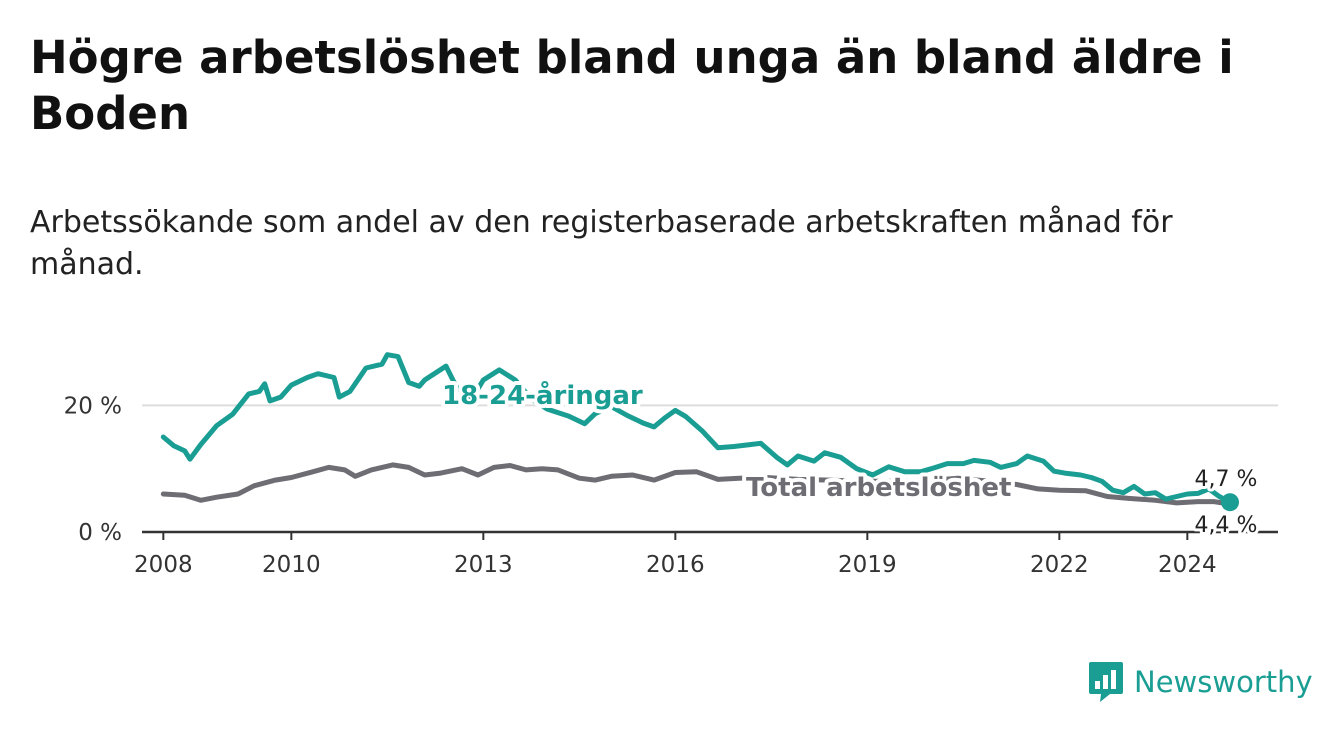 This screenshot has height=734, width=1340. What do you see at coordinates (483, 565) in the screenshot?
I see `x-tick-label: 2013` at bounding box center [483, 565].